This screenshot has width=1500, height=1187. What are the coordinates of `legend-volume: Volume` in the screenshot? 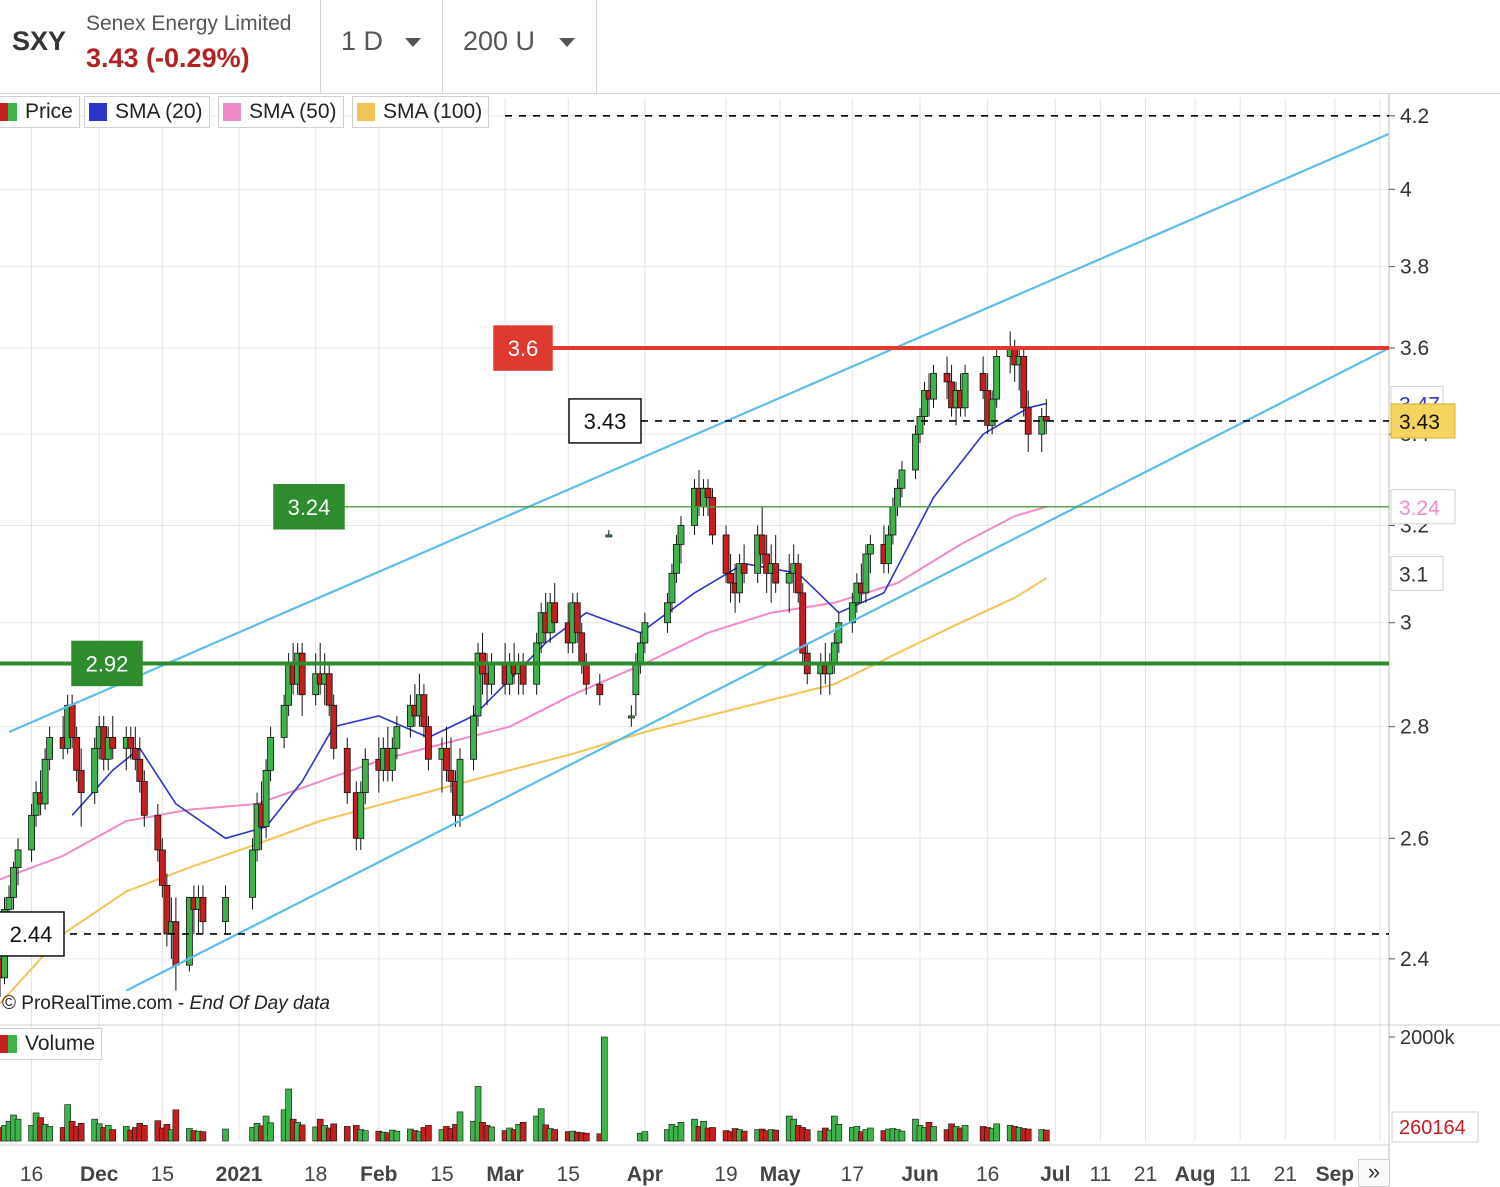 It's located at (51, 1044).